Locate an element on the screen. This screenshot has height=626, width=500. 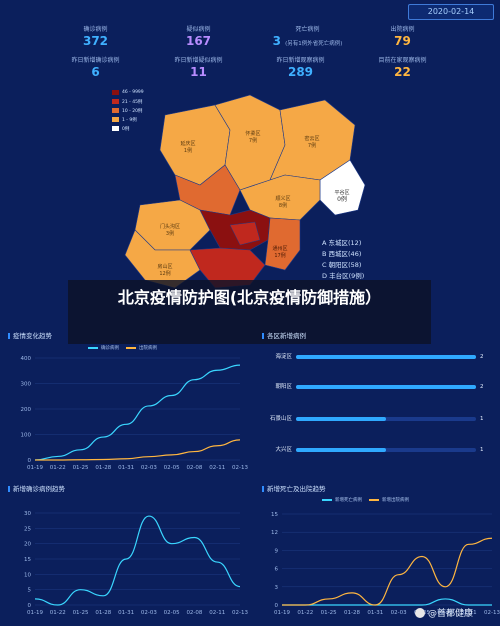
watermark-text: @首都健康 is located at coordinates (451, 614).